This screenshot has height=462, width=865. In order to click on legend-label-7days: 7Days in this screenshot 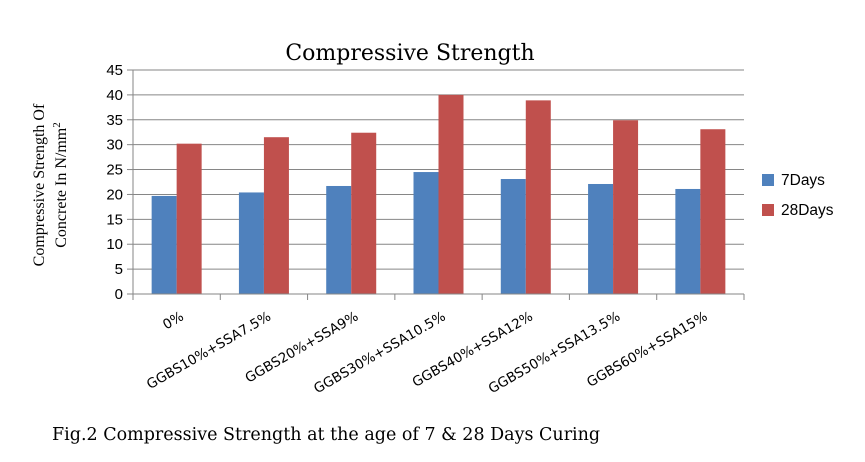, I will do `click(803, 180)`.